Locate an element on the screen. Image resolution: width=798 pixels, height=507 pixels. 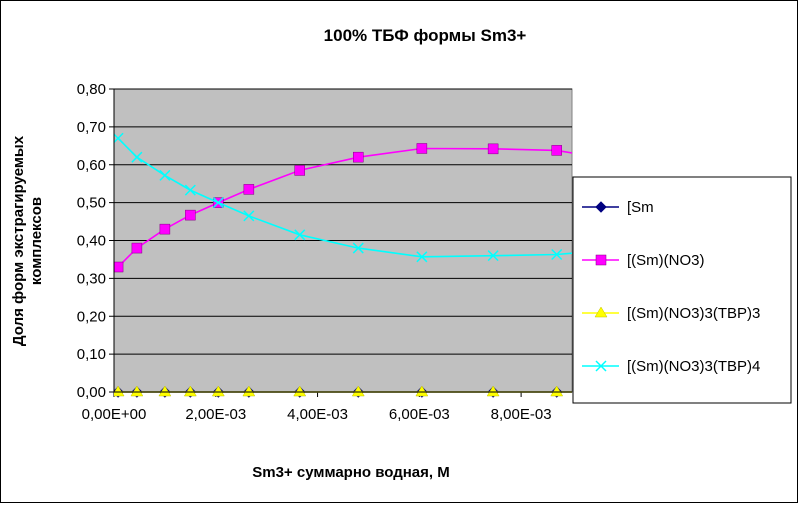
y-tick-label: 0,40 is located at coordinates (91, 241).